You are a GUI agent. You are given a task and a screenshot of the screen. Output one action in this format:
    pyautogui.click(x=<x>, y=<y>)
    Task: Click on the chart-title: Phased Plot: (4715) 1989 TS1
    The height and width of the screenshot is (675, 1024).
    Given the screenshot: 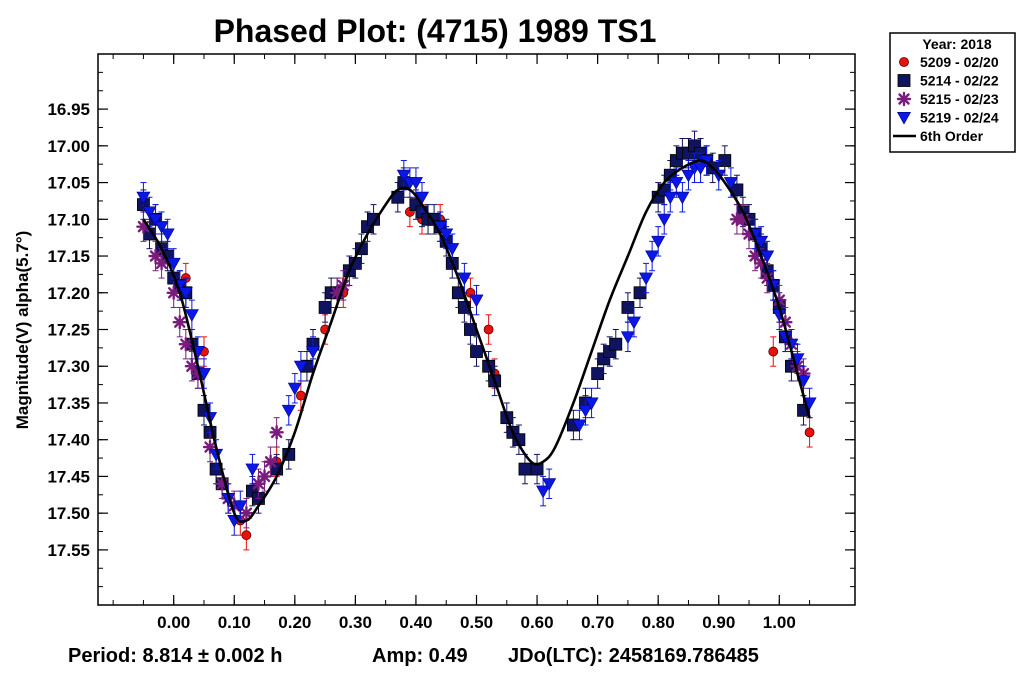 What is the action you would take?
    pyautogui.click(x=435, y=31)
    